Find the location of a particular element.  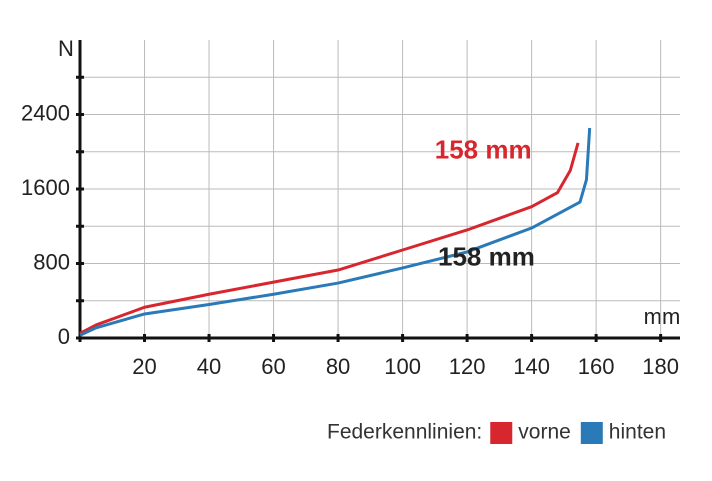

y-tick-label: 800 is located at coordinates (51, 261).